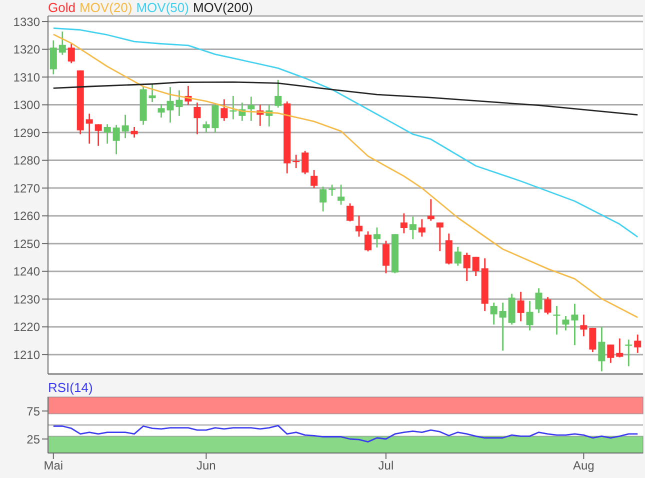 The width and height of the screenshot is (645, 478). I want to click on y-tick-label: 1240, so click(26, 271).